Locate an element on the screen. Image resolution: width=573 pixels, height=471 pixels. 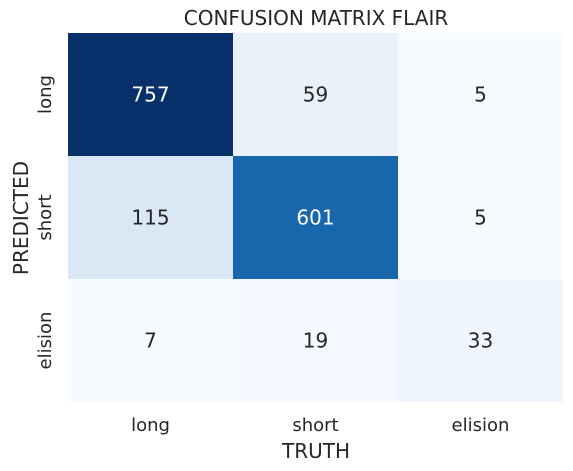
cell-value-label: 601 is located at coordinates (315, 218).